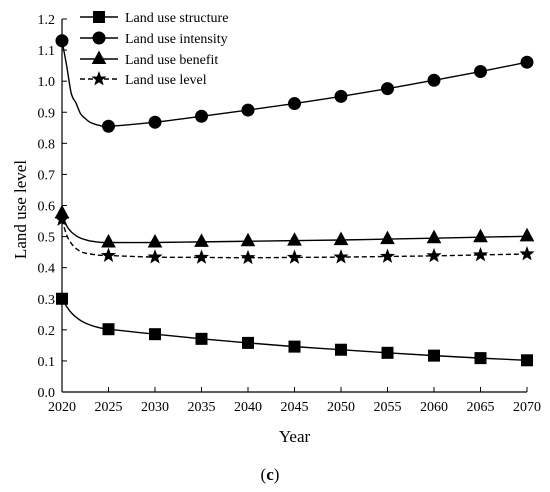 Image resolution: width=550 pixels, height=492 pixels. I want to click on x-tick-label: 2050, so click(341, 407).